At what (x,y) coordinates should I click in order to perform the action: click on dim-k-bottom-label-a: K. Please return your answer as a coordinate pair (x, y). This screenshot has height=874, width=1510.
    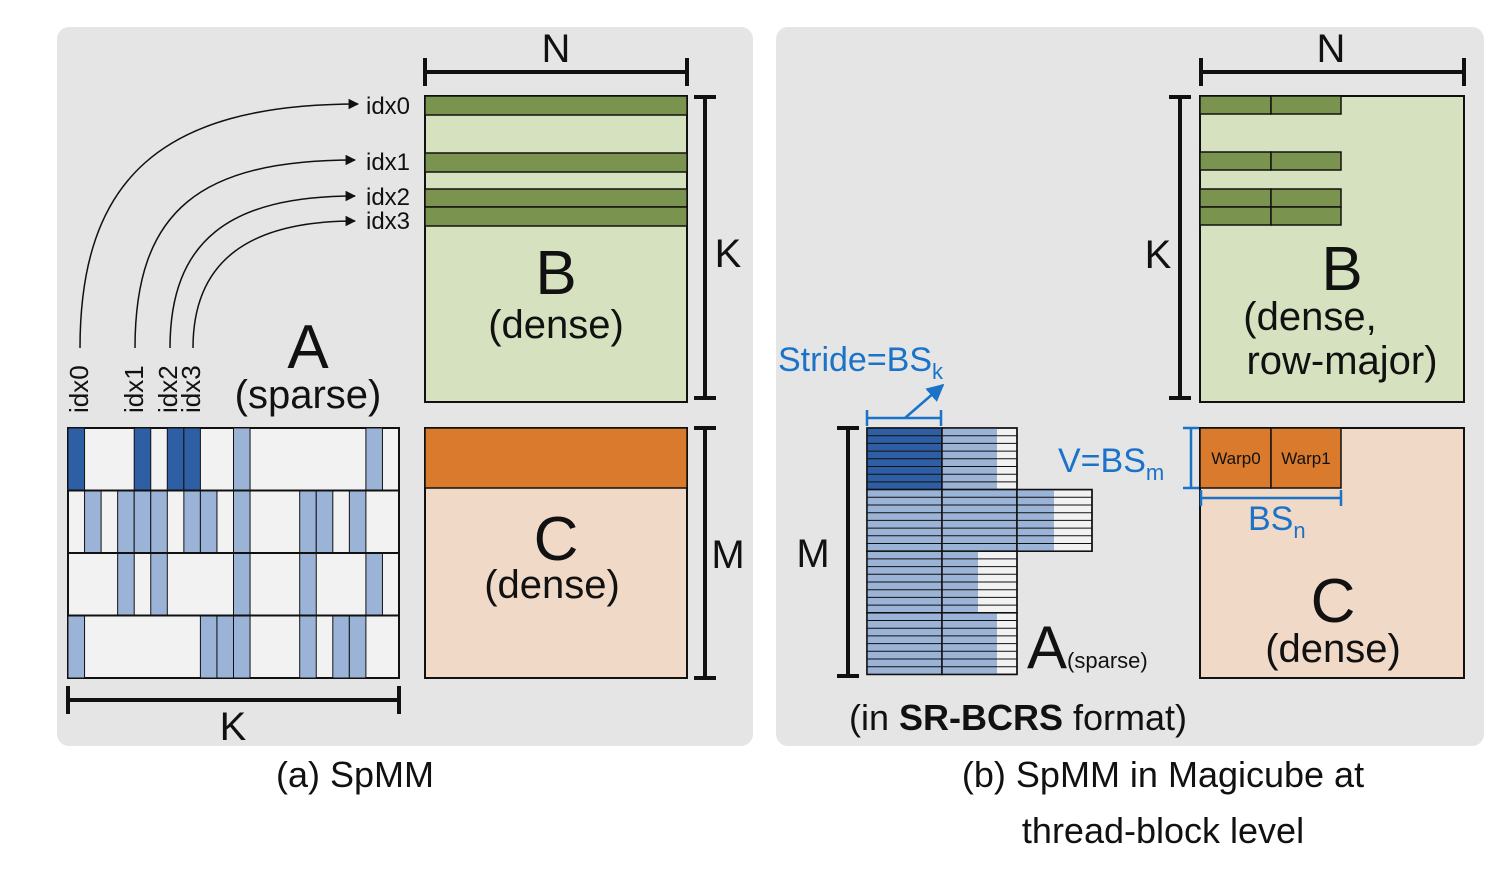
    Looking at the image, I should click on (233, 727).